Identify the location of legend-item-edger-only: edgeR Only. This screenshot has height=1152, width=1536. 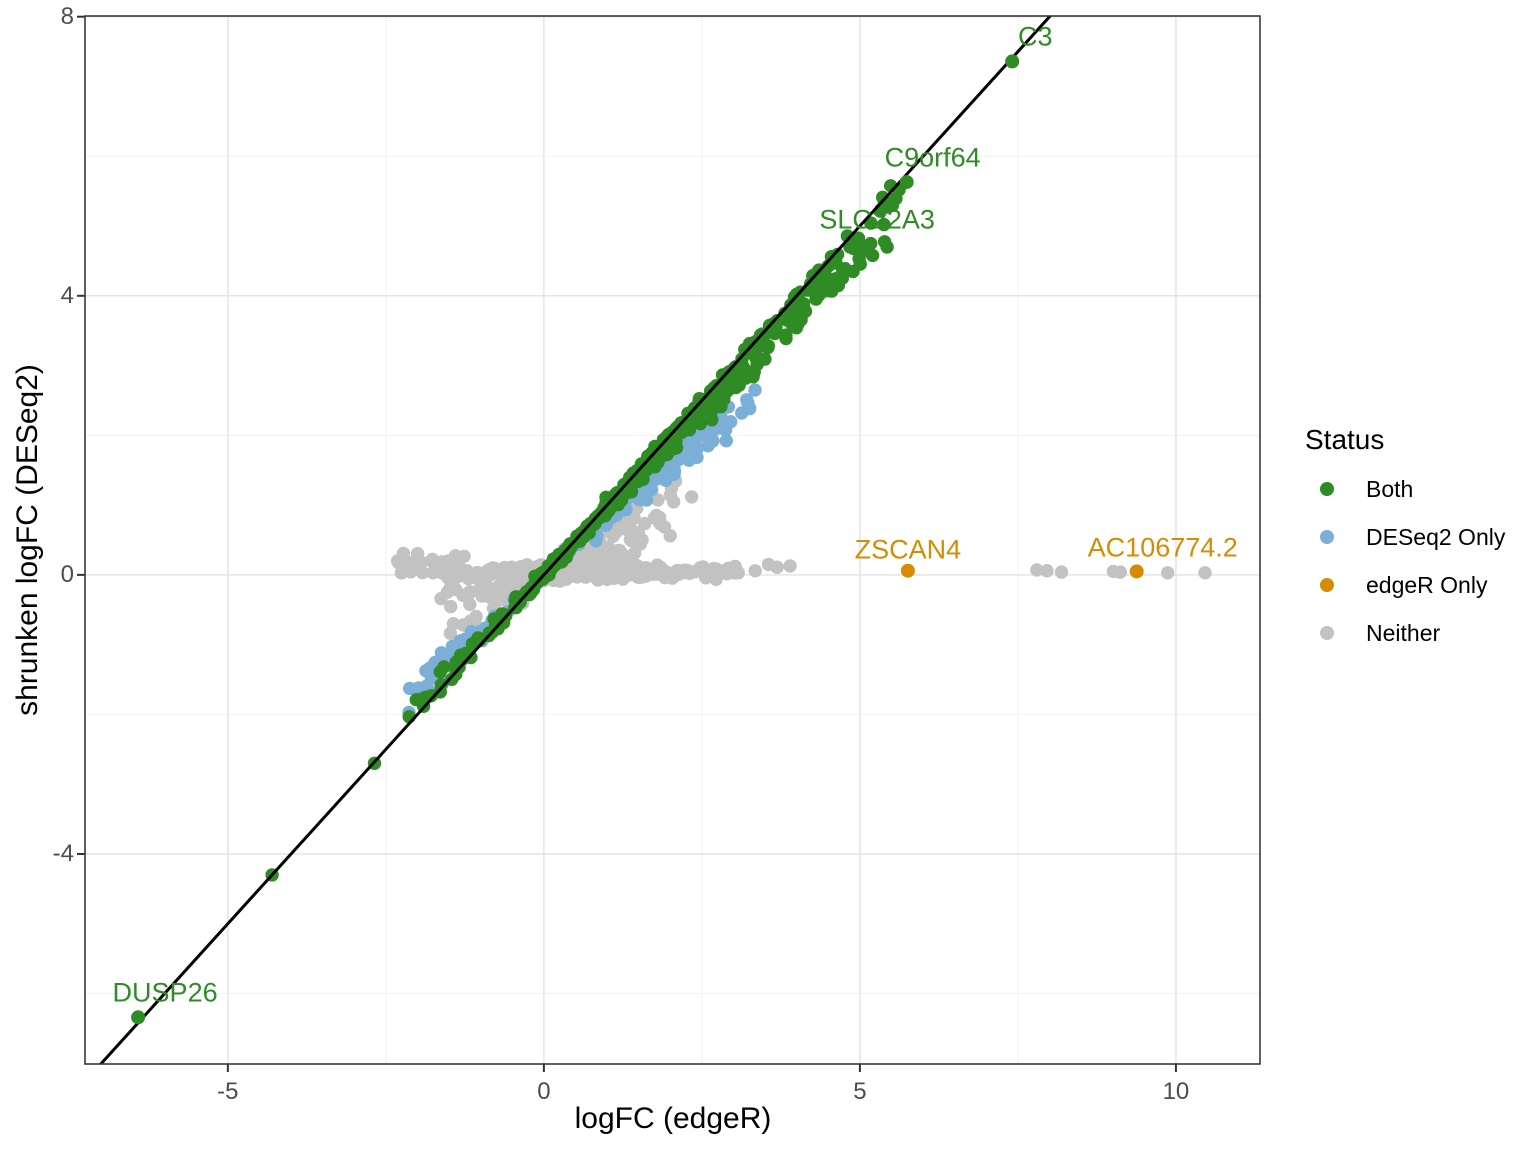
(1405, 585).